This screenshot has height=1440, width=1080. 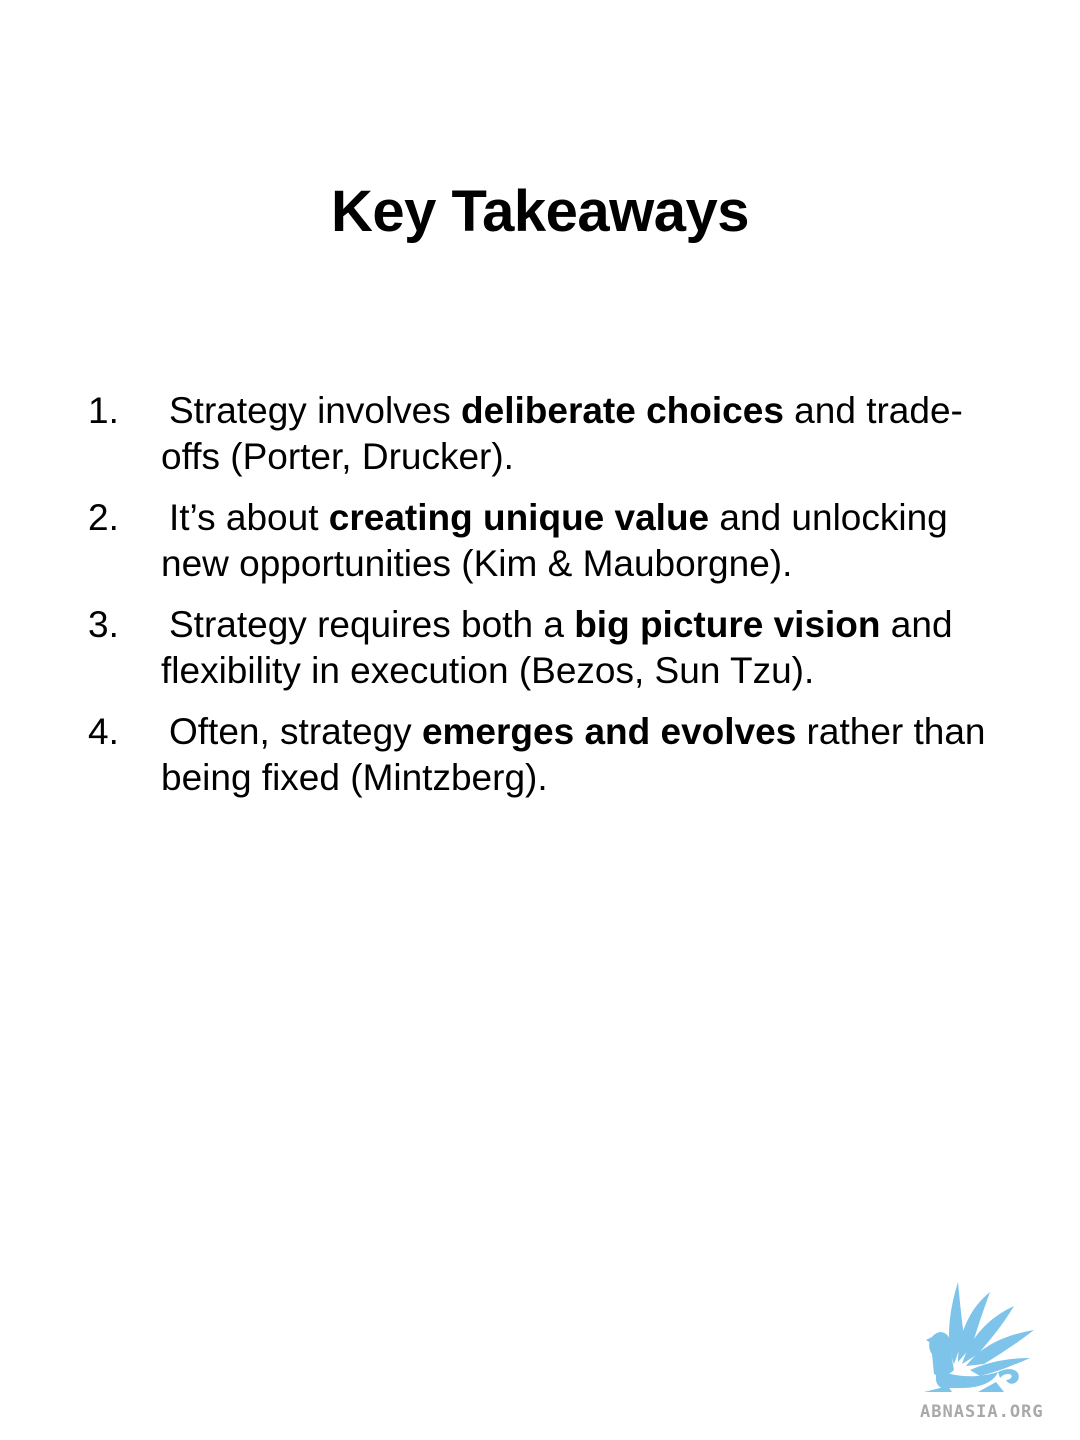 I want to click on item-text-plain: It’s about, so click(x=249, y=517).